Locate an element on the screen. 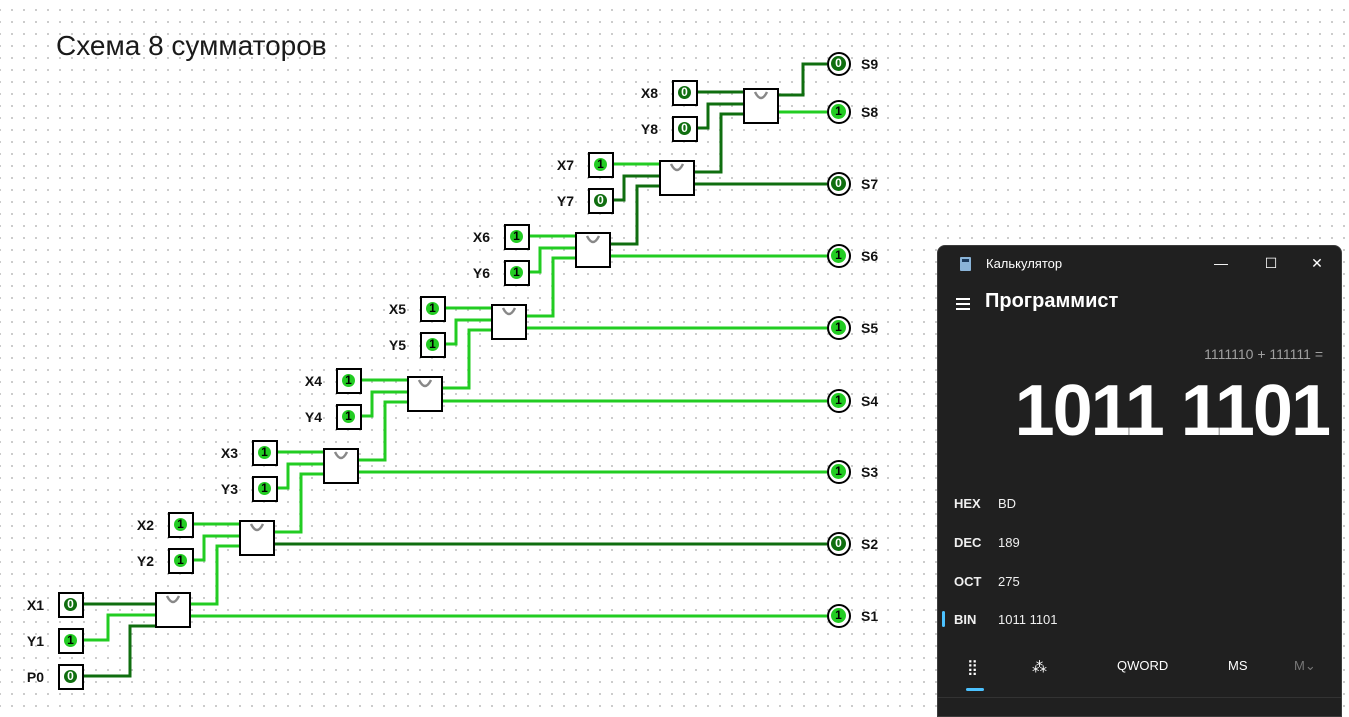 This screenshot has width=1349, height=717. memory-store-button: MS is located at coordinates (1238, 665).